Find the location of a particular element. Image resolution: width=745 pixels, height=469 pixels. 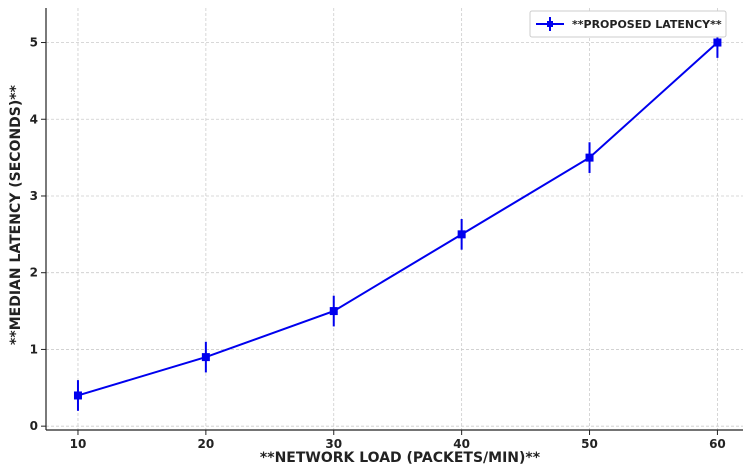

legend-box is located at coordinates (628, 24).